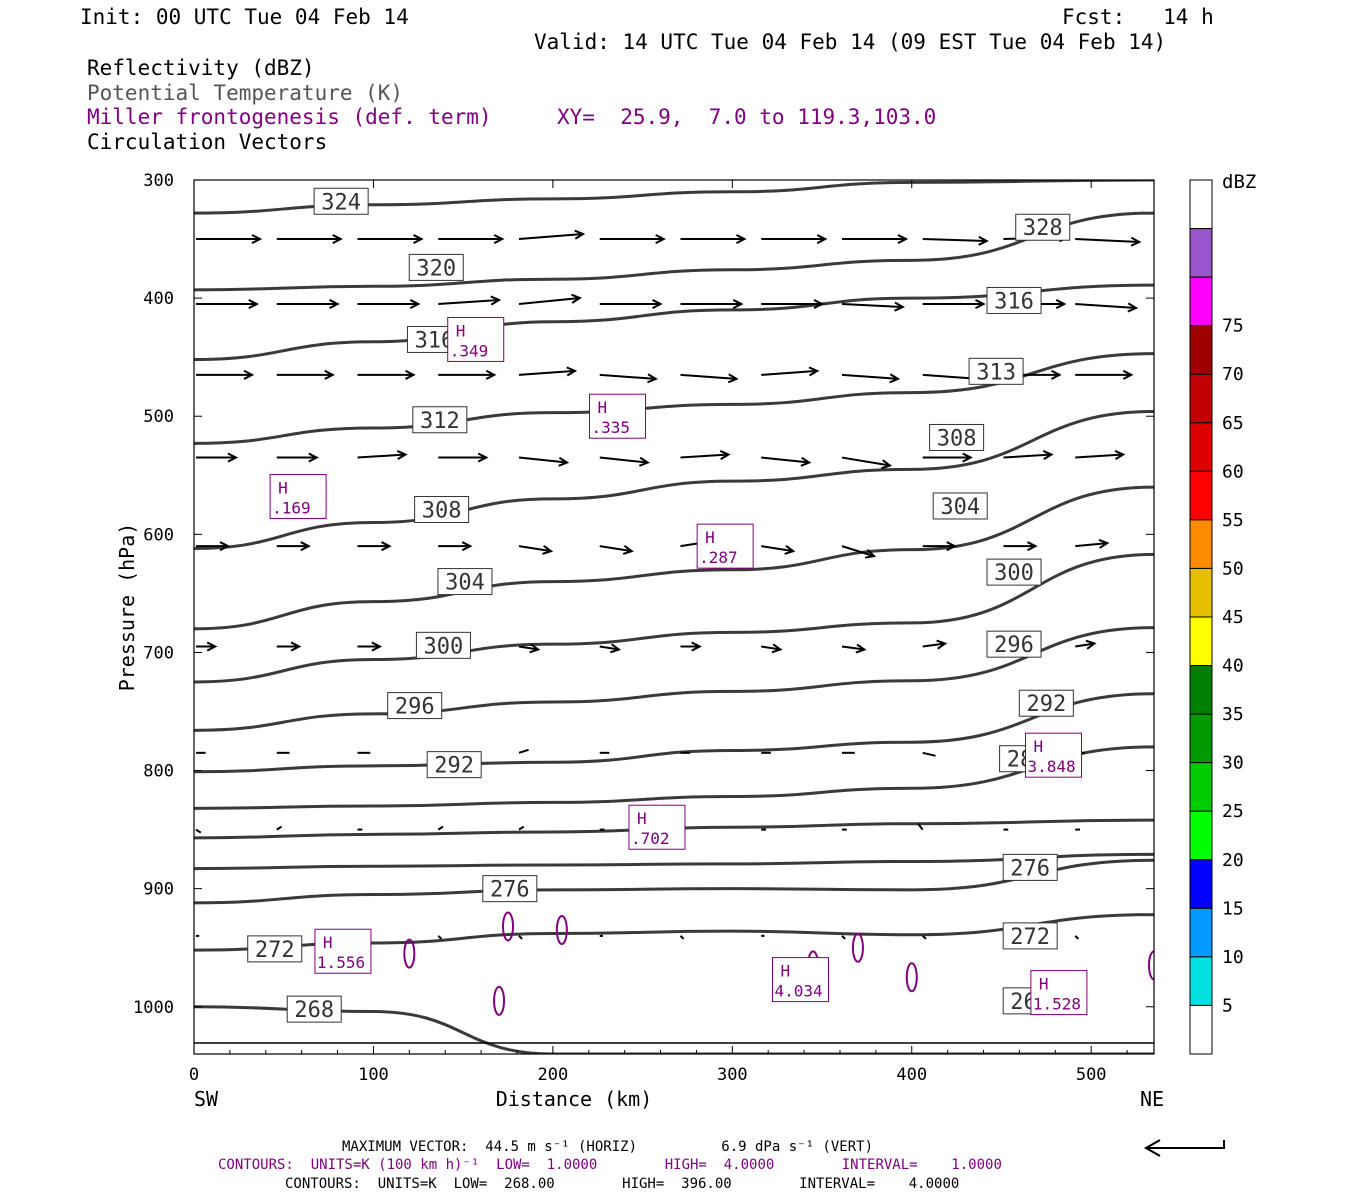 Image resolution: width=1350 pixels, height=1200 pixels. What do you see at coordinates (650, 838) in the screenshot?
I see `frontogenesis-max-value: .702` at bounding box center [650, 838].